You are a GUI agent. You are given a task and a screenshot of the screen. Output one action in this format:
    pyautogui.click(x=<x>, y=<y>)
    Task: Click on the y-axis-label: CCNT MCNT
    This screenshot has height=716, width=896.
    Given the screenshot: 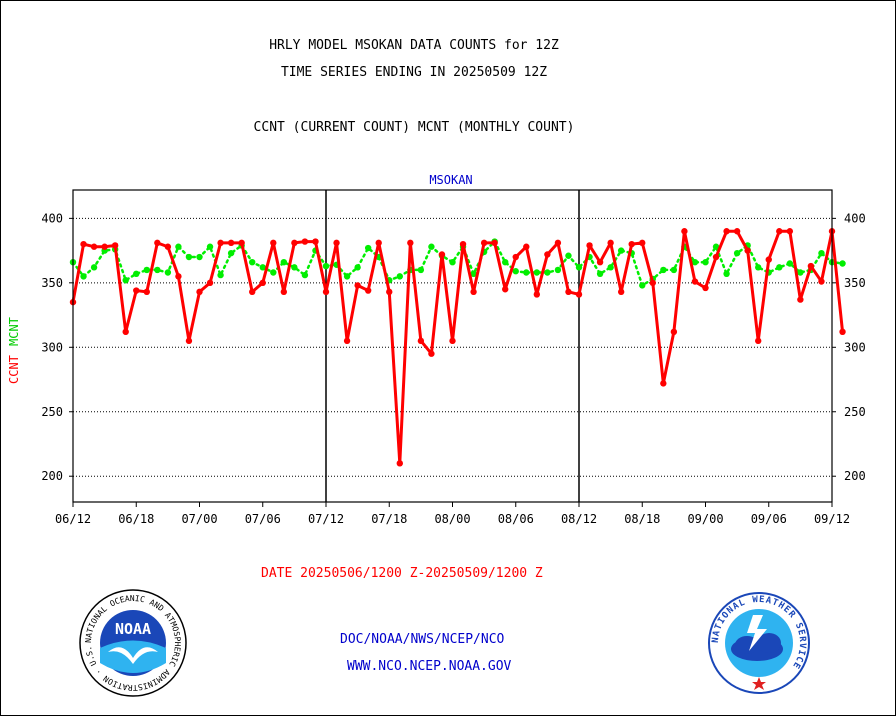 What is the action you would take?
    pyautogui.click(x=14, y=350)
    